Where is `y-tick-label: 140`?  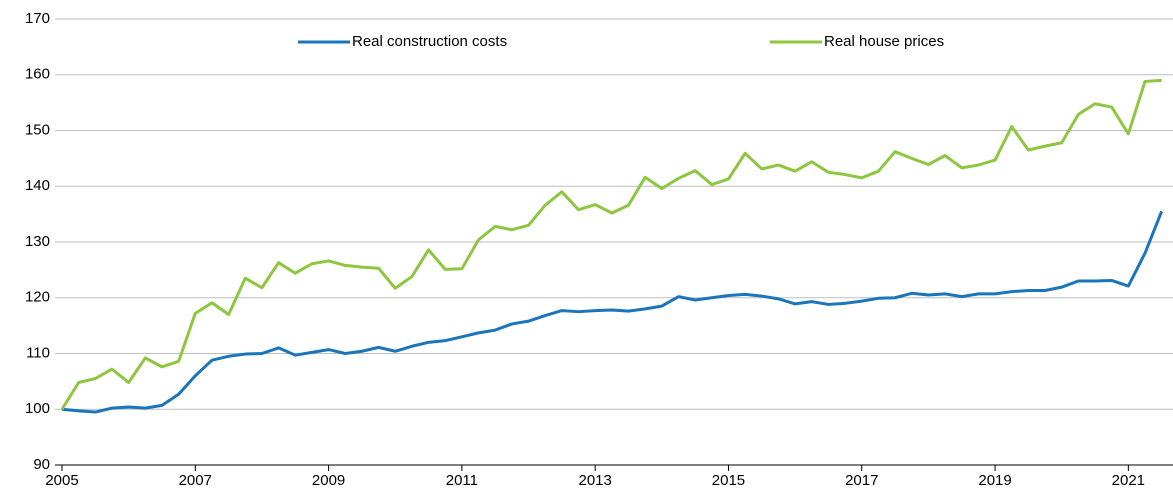 y-tick-label: 140 is located at coordinates (37, 185).